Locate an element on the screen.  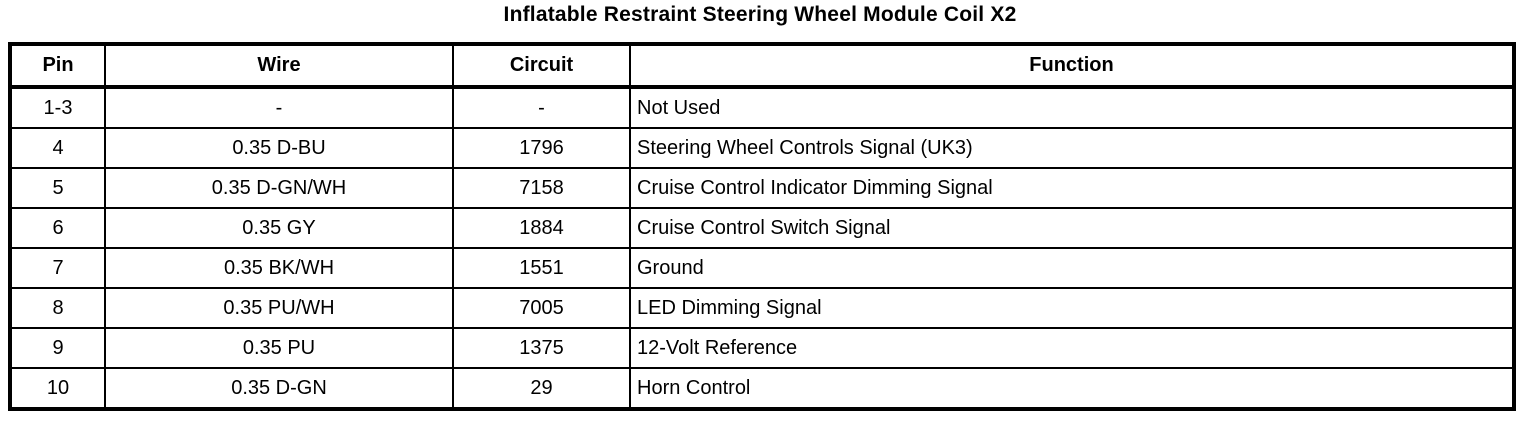
wire-cell: 0.35 PU is located at coordinates (279, 348).